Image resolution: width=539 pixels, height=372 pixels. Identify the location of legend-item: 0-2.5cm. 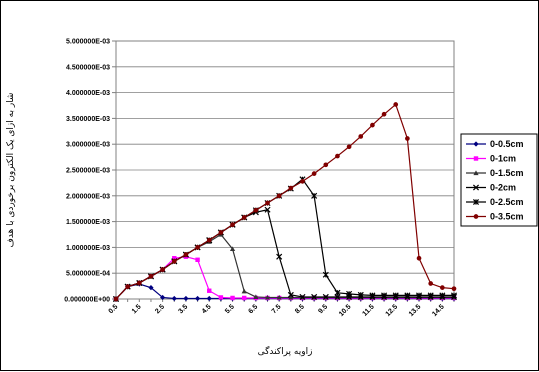
(495, 202).